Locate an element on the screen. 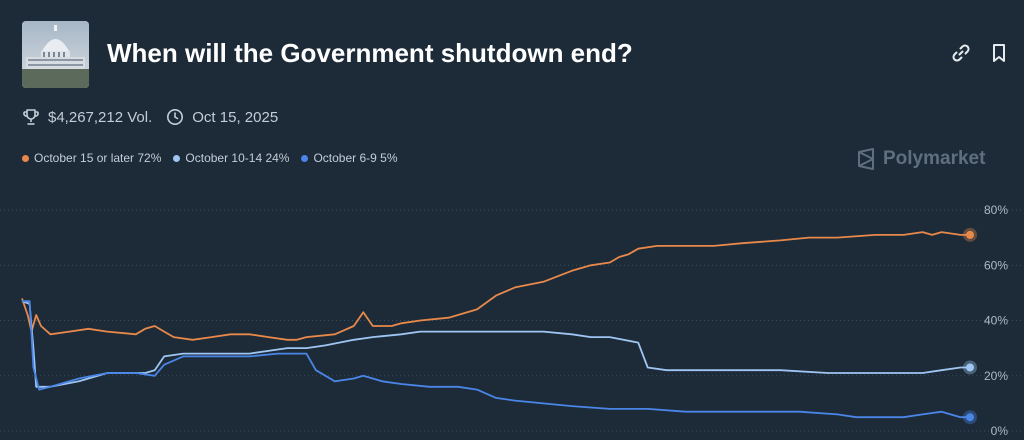  clock-icon is located at coordinates (175, 117).